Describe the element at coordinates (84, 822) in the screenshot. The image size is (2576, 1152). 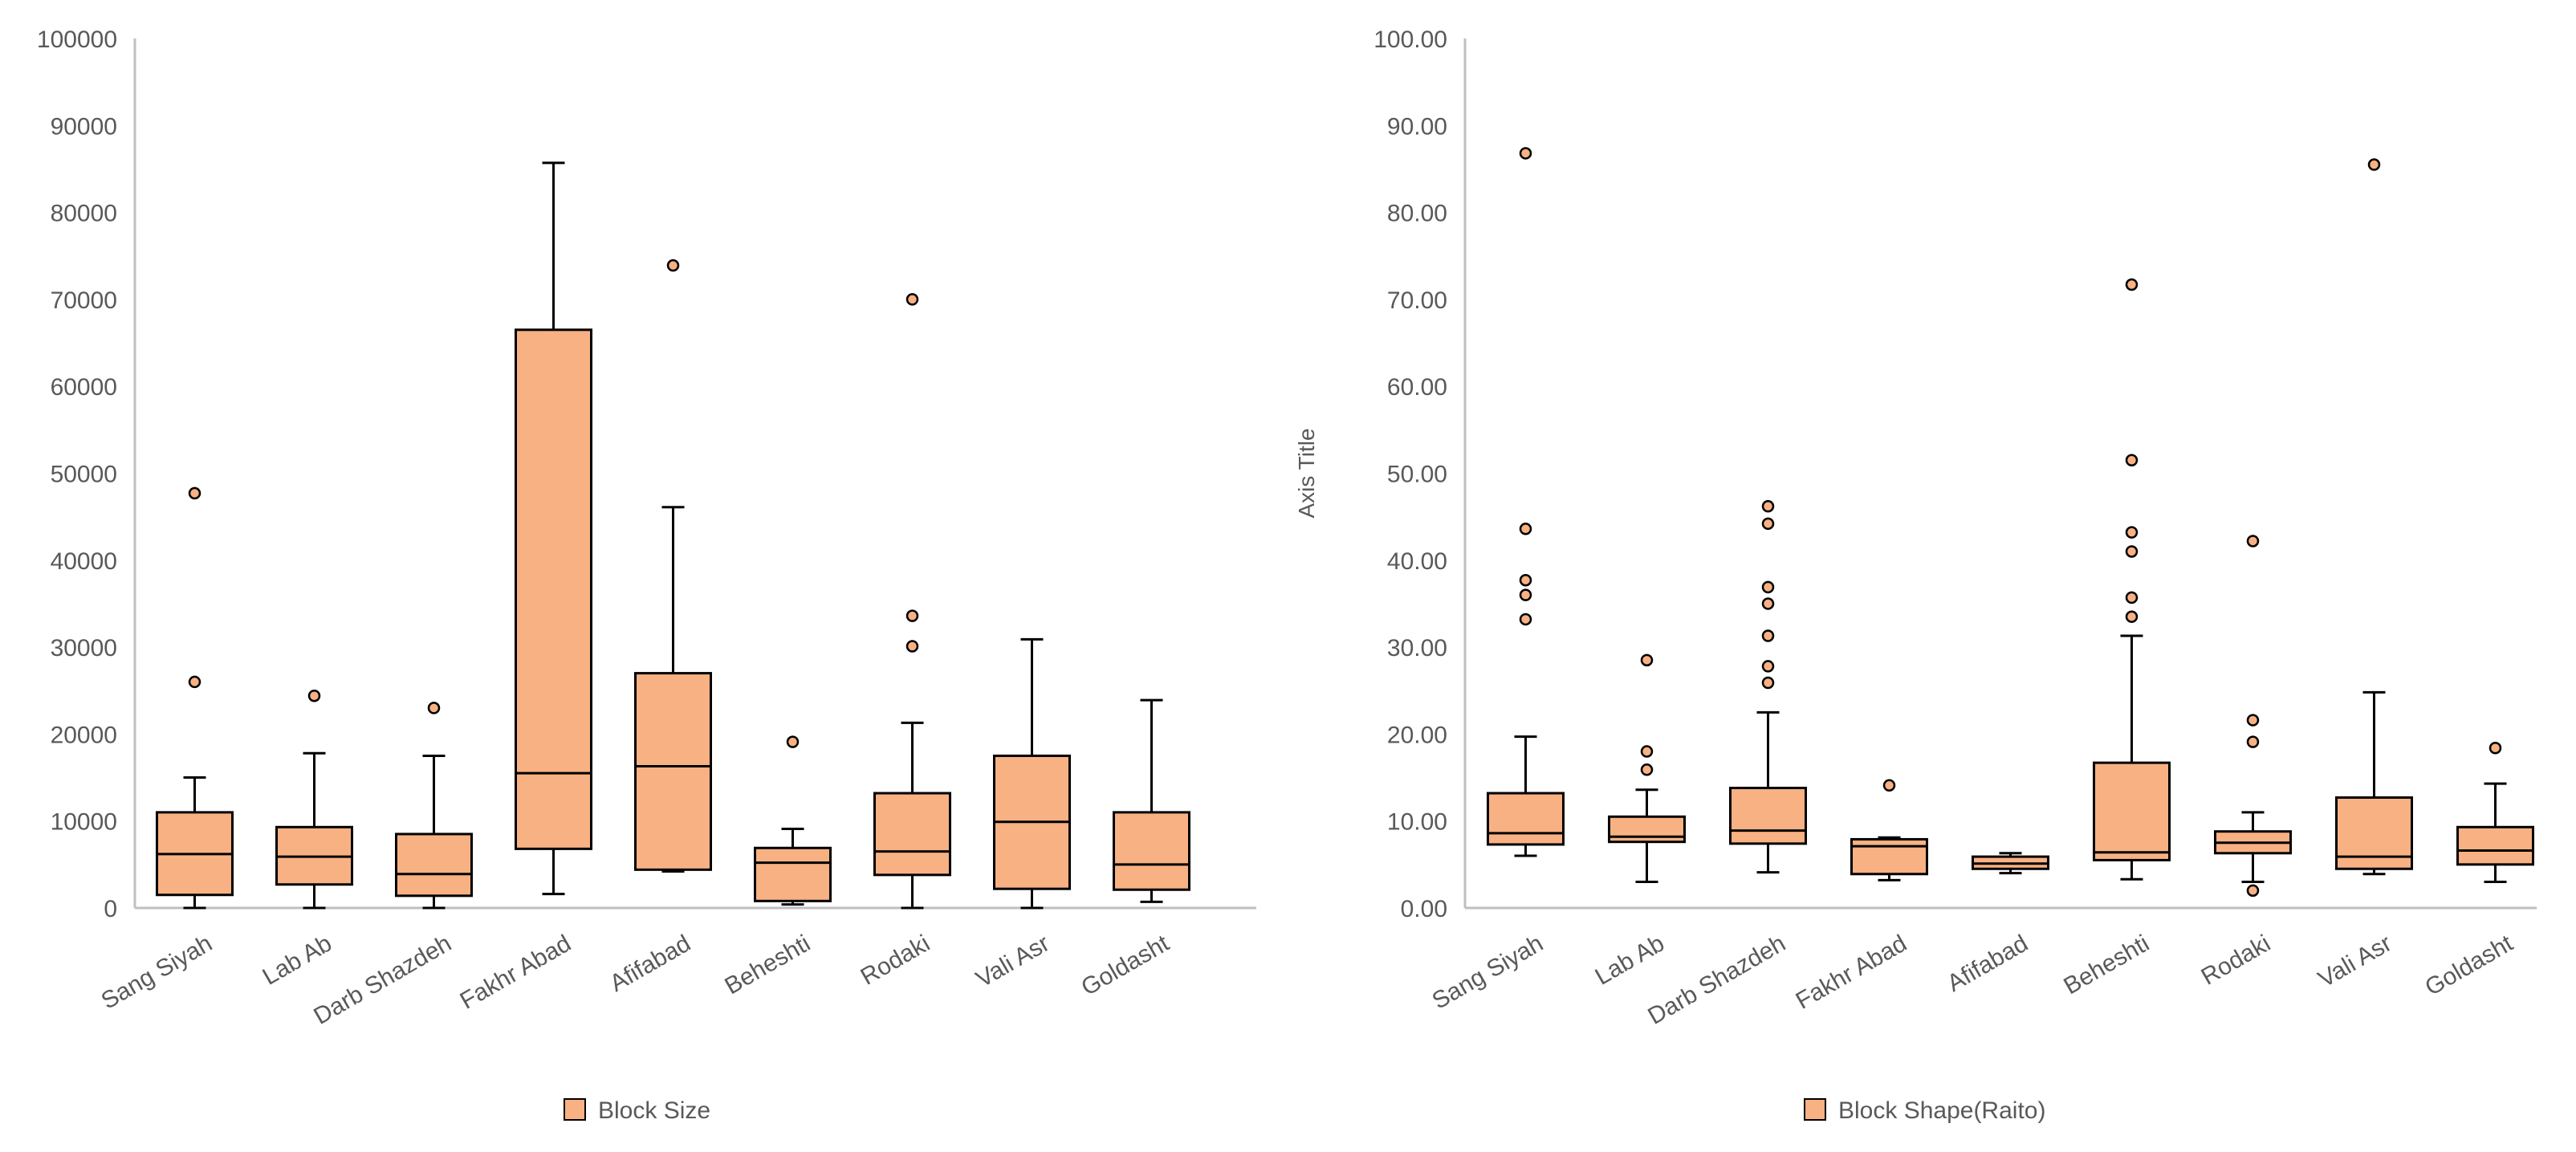
I see `y-tick-label: 10000` at that location.